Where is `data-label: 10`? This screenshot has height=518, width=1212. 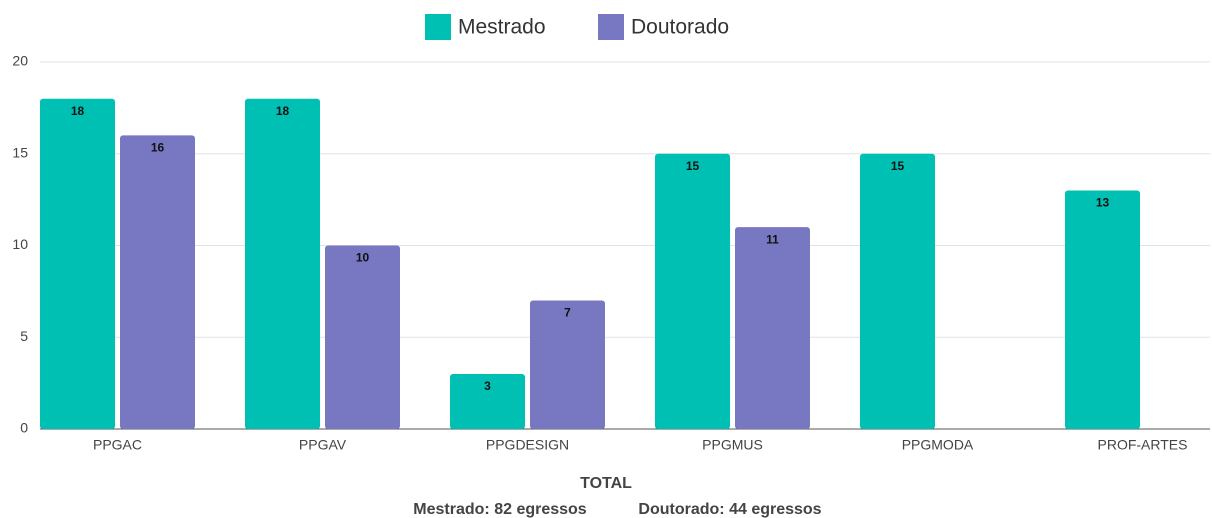 data-label: 10 is located at coordinates (363, 258).